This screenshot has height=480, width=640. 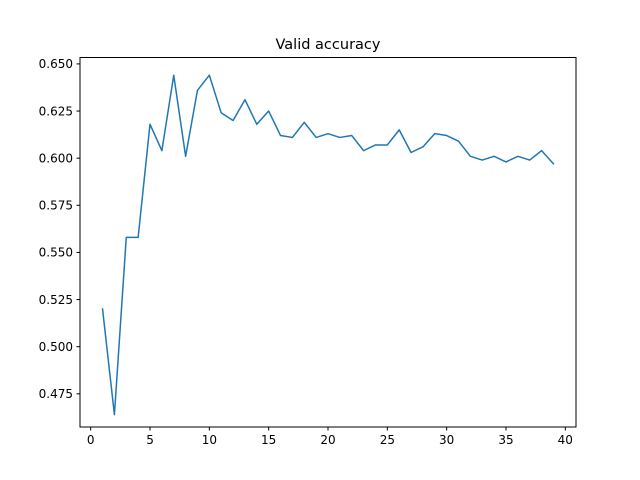 I want to click on y-tick-label: 0.650, so click(x=56, y=64).